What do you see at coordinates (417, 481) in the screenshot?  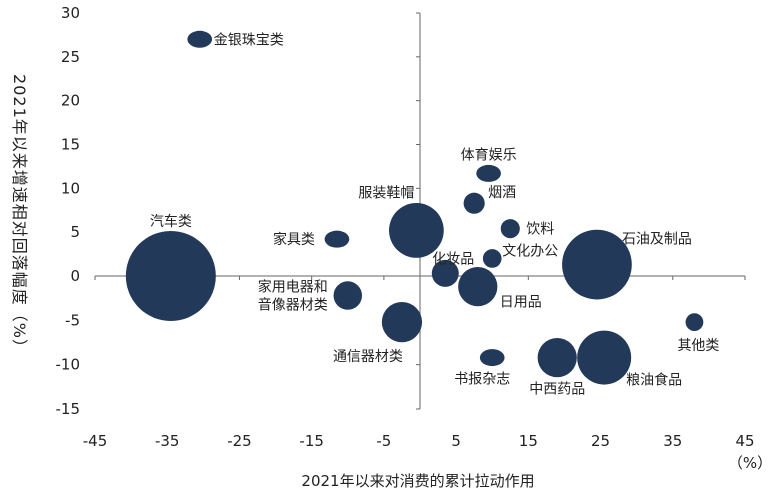 I see `x-axis-title: 2021年以来对消费的累计拉动作用` at bounding box center [417, 481].